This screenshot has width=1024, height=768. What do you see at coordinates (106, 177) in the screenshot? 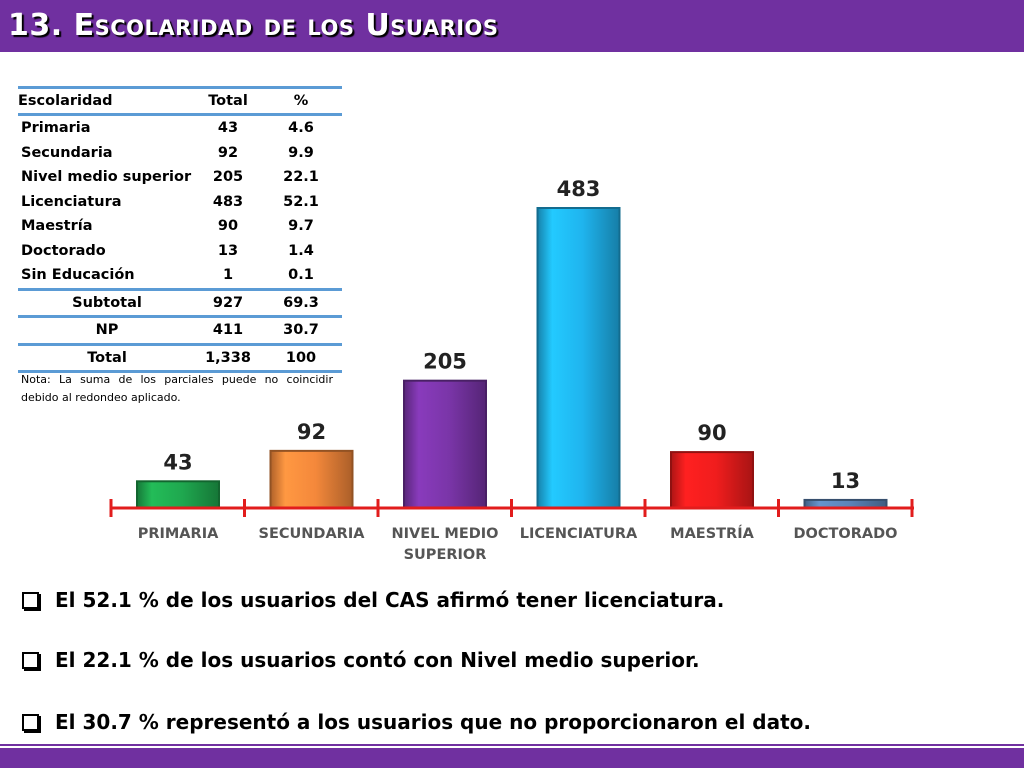
I see `row-label: Nivel medio superior` at bounding box center [106, 177].